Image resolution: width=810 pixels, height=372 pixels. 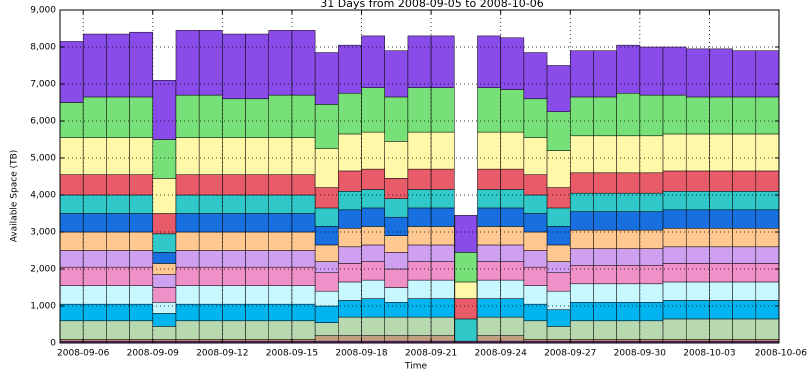 What do you see at coordinates (781, 354) in the screenshot?
I see `x-tick-label: 2008-10-06` at bounding box center [781, 354].